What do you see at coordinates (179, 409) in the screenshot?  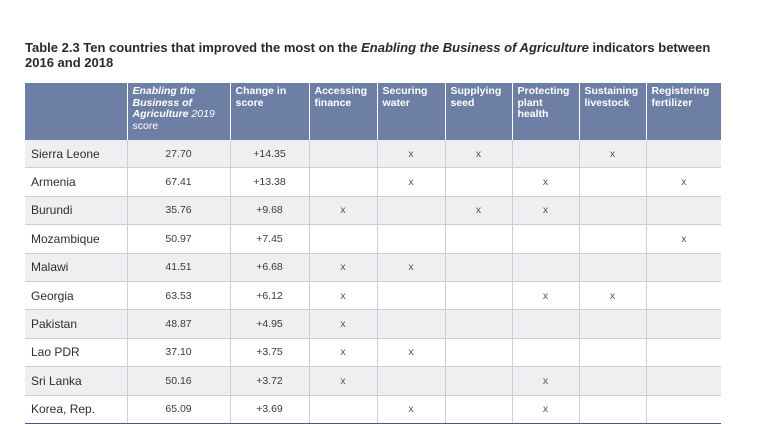 I see `cell-score: 65.09` at bounding box center [179, 409].